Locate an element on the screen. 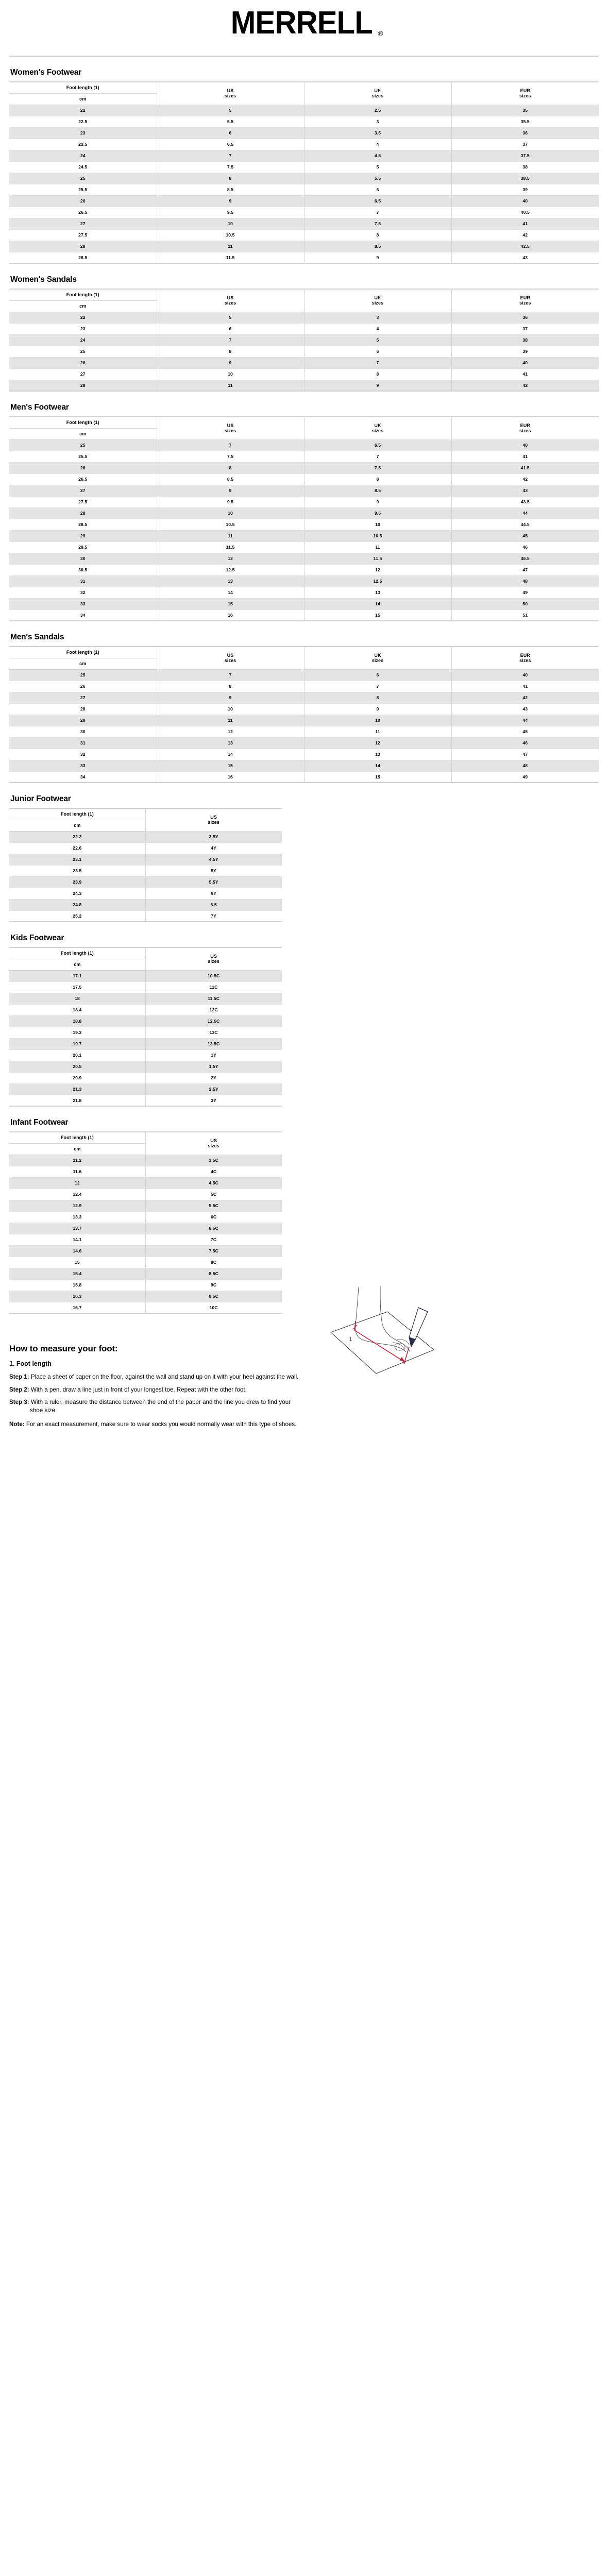  cell-uk: 3 is located at coordinates (377, 122).